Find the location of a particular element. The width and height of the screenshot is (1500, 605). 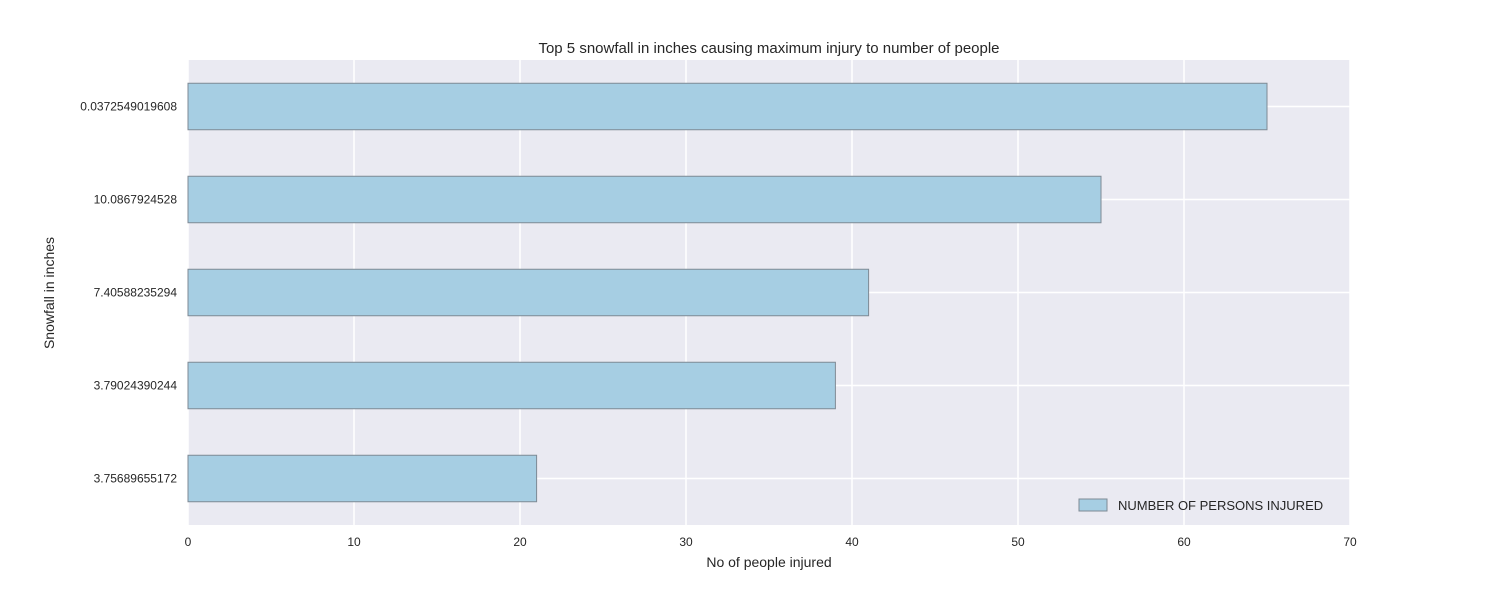

legend-label: NUMBER OF PERSONS INJURED is located at coordinates (1220, 505).